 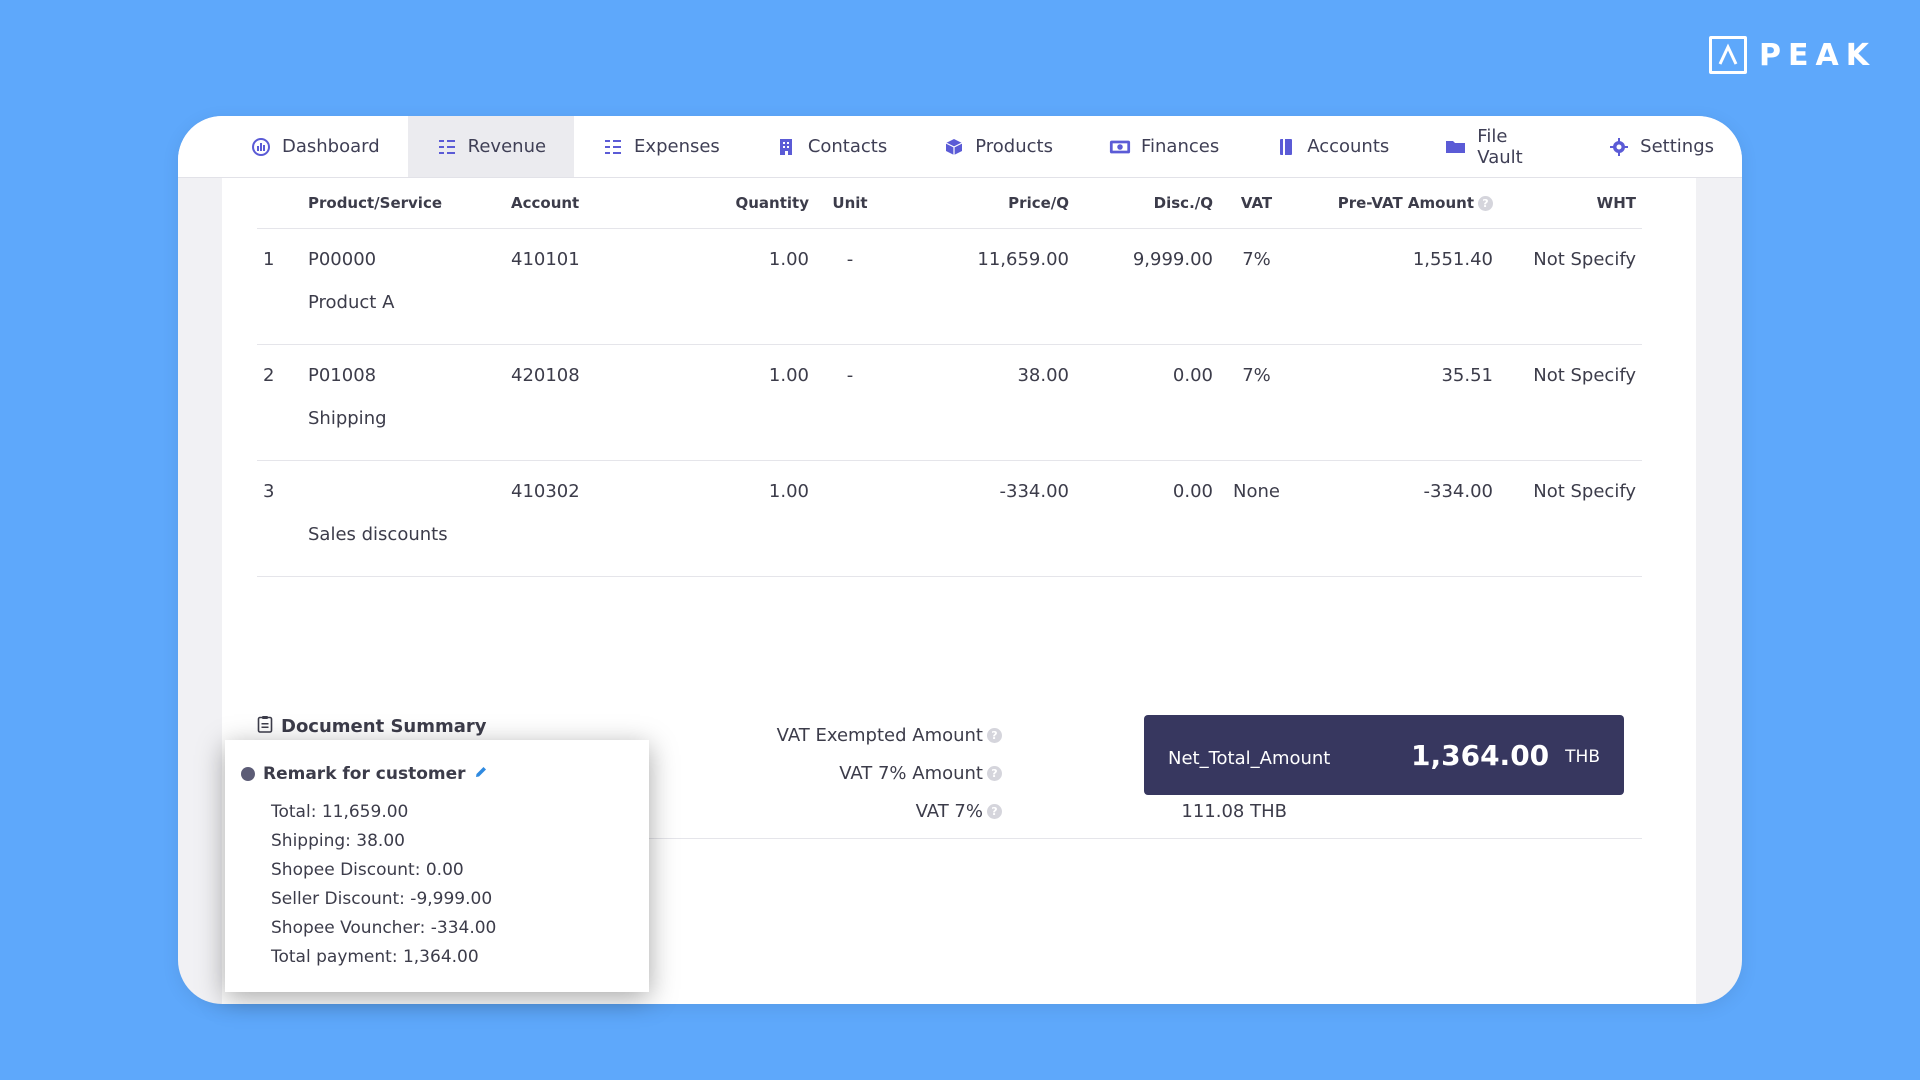 What do you see at coordinates (677, 146) in the screenshot?
I see `nav-label: Expenses` at bounding box center [677, 146].